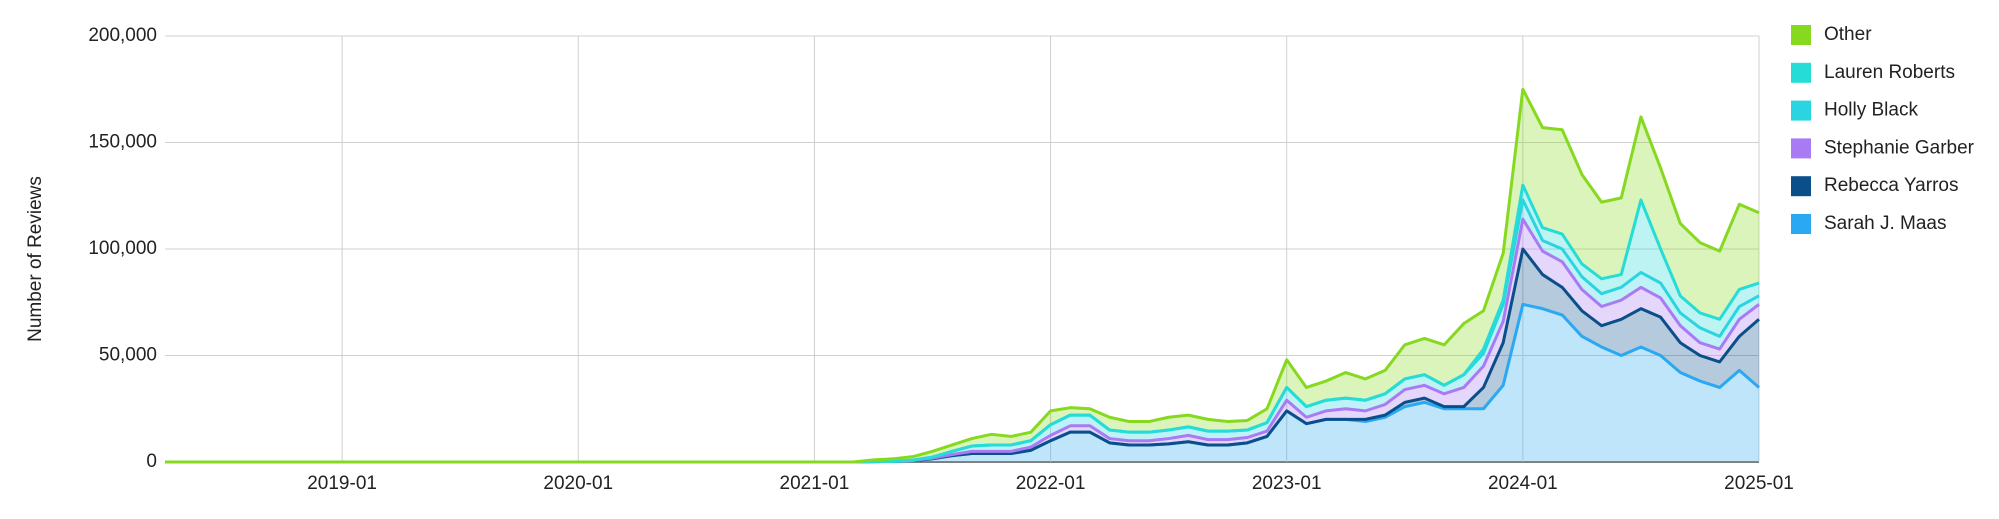  Describe the element at coordinates (122, 35) in the screenshot. I see `y-tick-label: 200,000` at that location.